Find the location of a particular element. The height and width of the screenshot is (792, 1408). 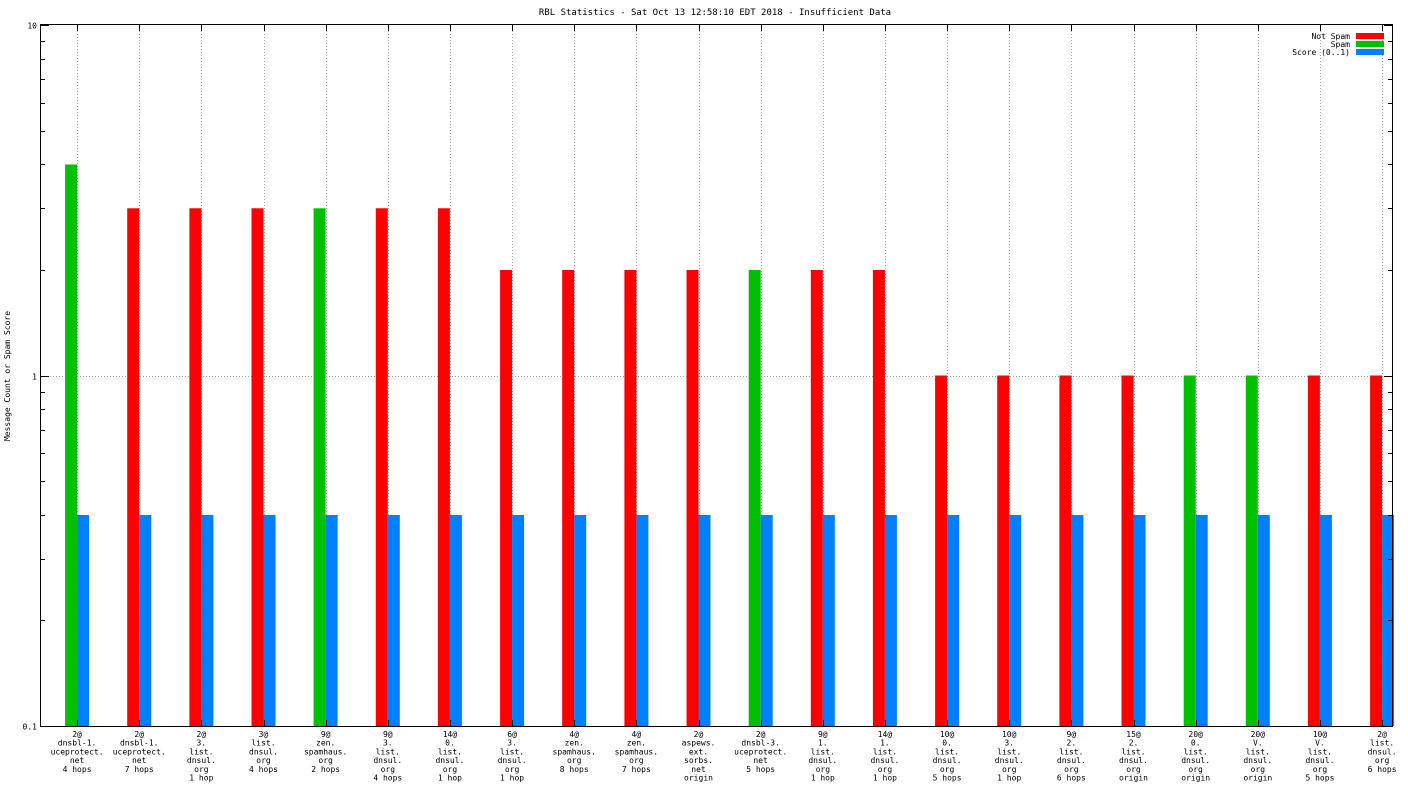

x-category-line: 14@ is located at coordinates (885, 734).